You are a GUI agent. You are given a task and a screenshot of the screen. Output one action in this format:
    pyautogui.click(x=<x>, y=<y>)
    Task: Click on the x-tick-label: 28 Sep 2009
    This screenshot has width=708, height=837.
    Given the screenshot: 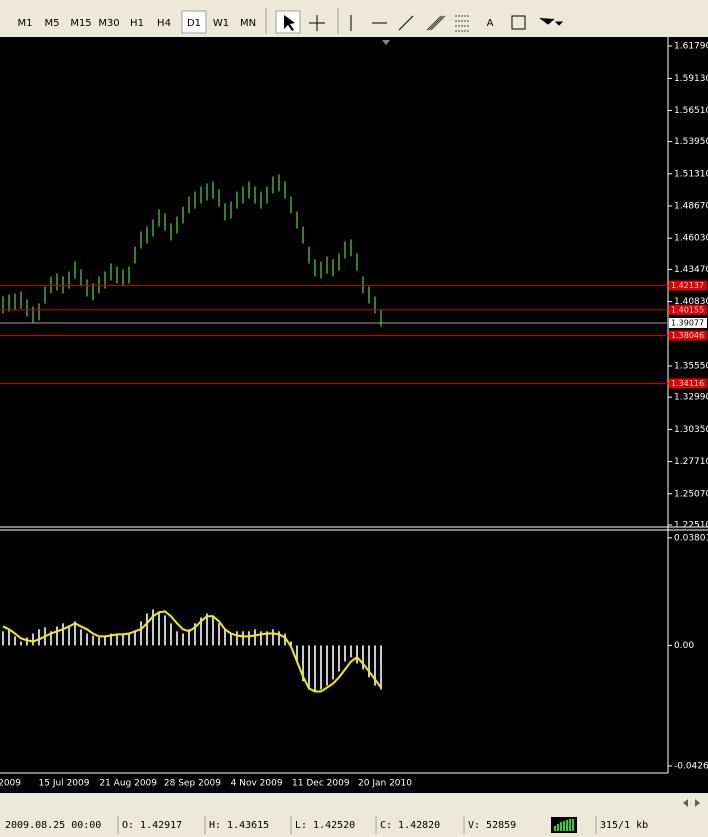 What is the action you would take?
    pyautogui.click(x=192, y=784)
    